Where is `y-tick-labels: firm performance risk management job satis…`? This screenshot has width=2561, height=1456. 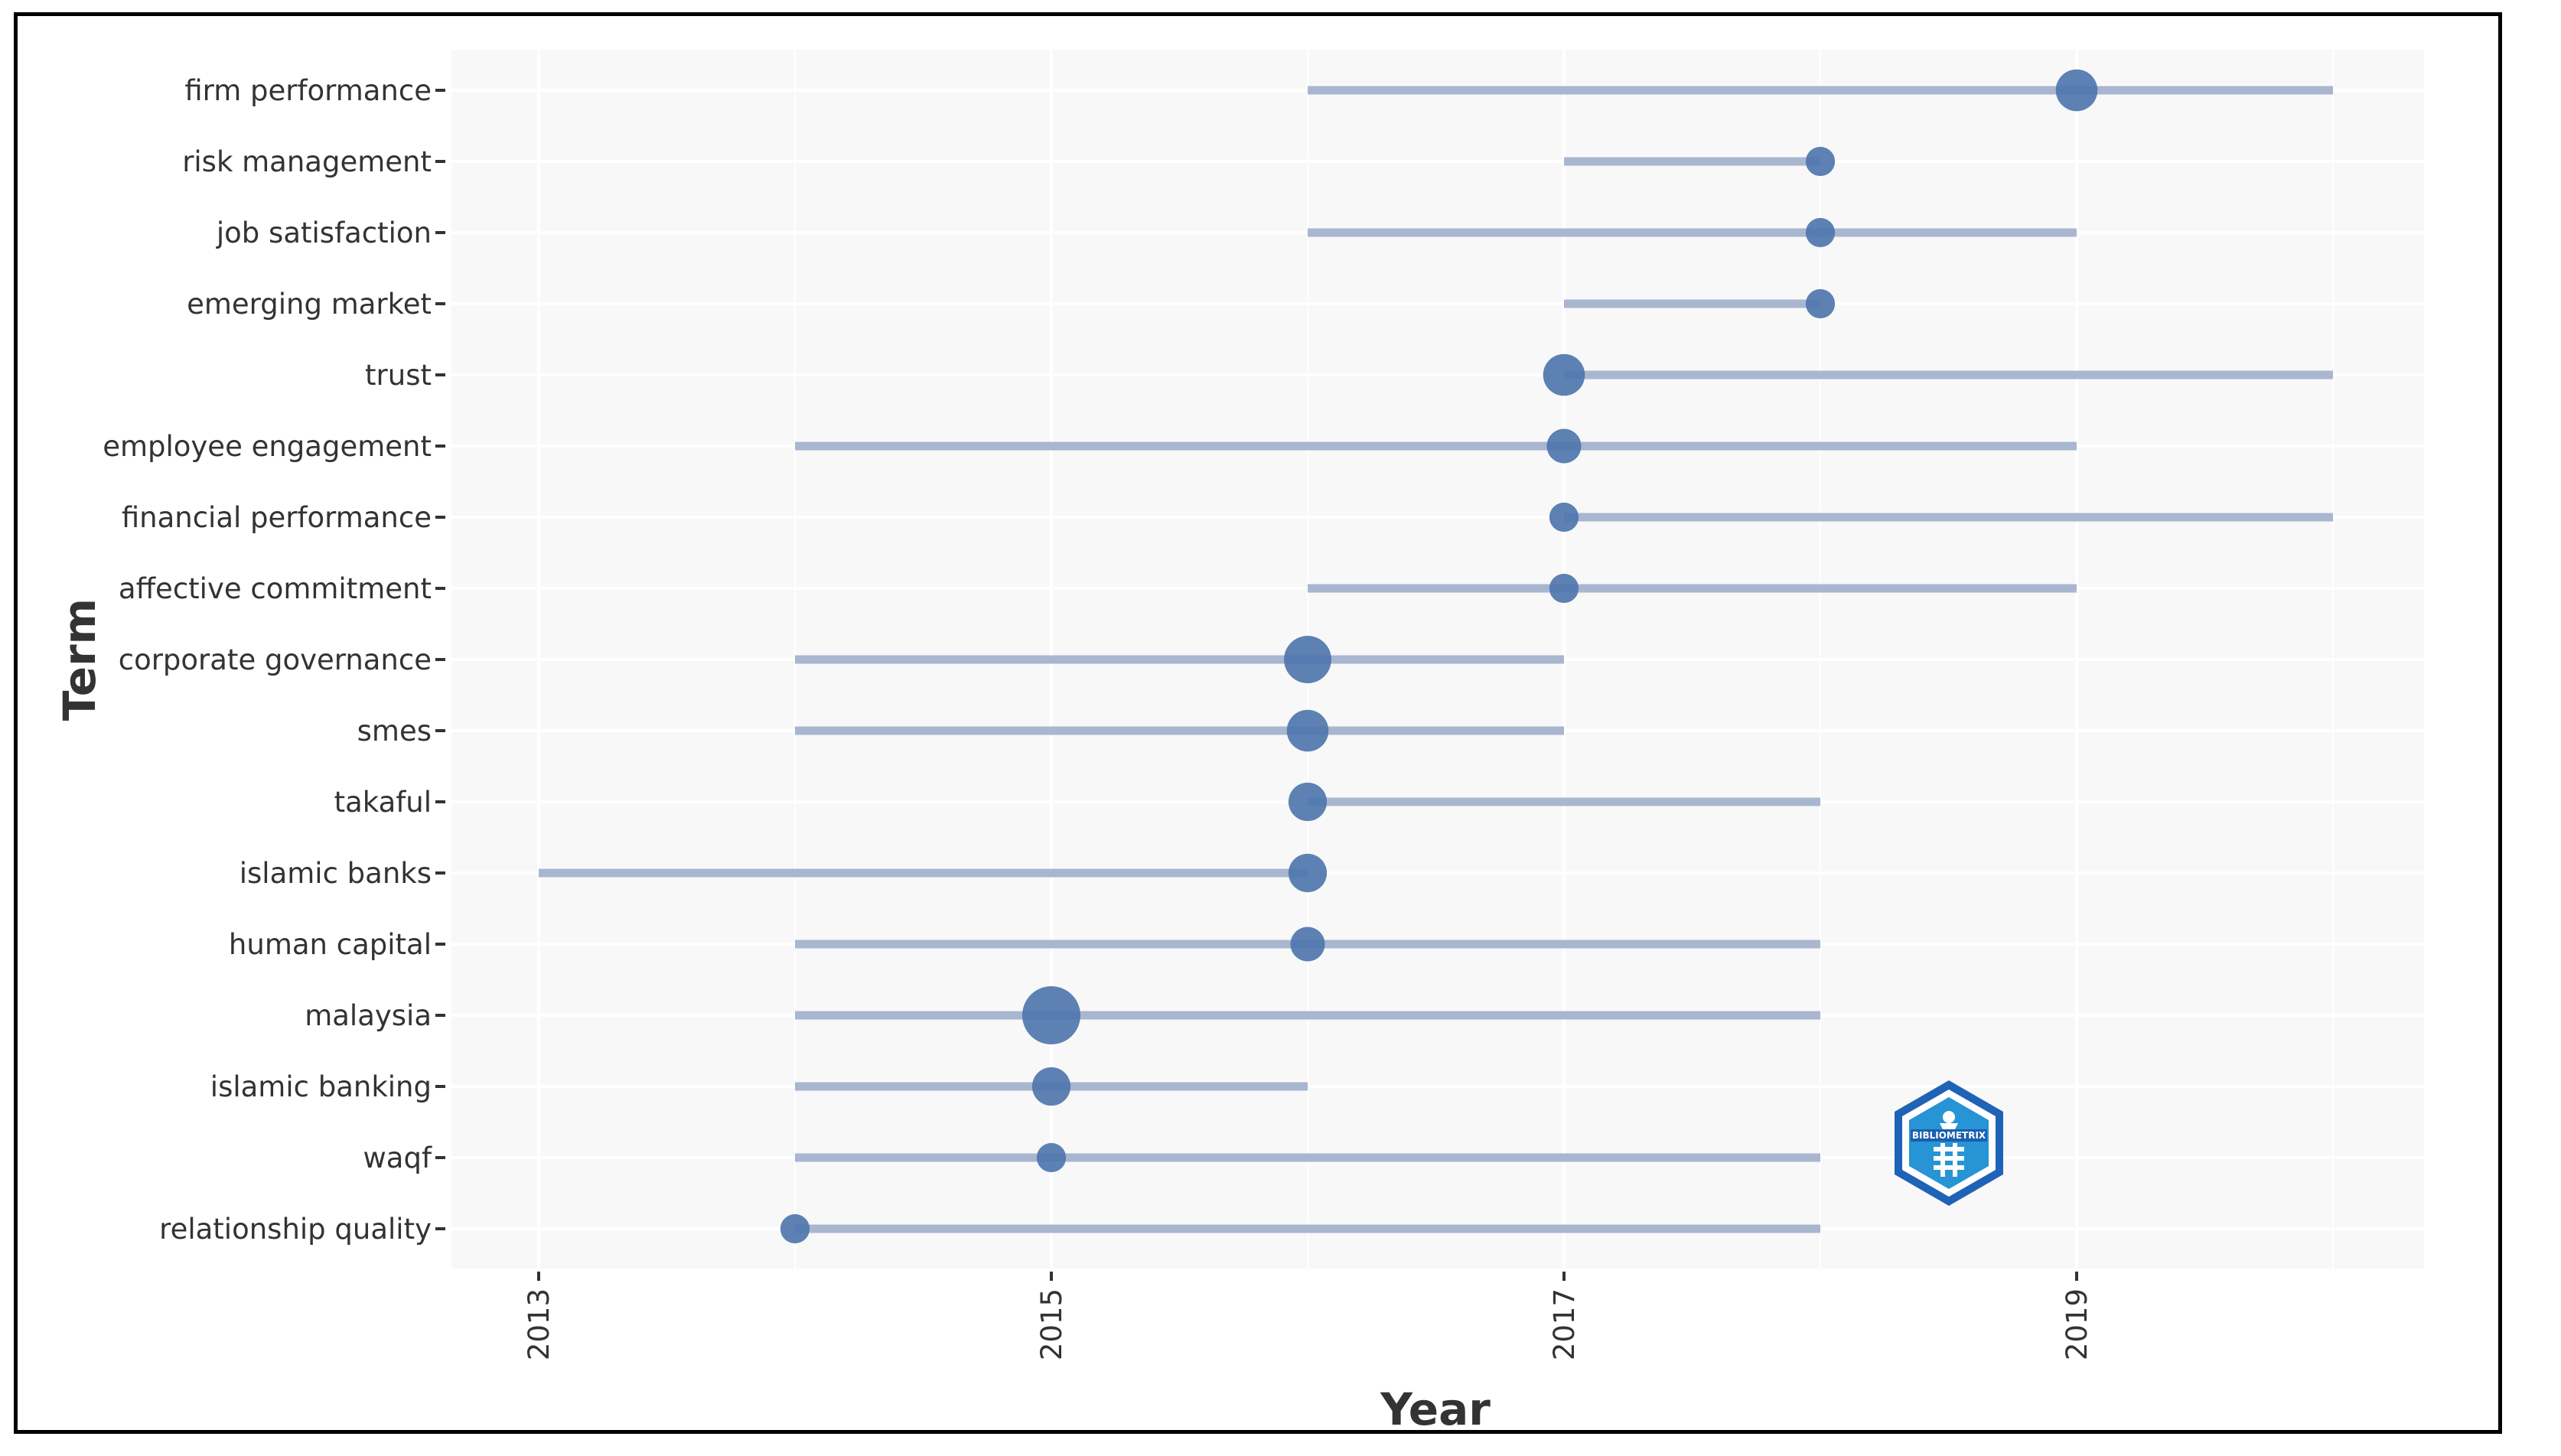 y-tick-labels: firm performance risk management job satis… is located at coordinates (274, 660).